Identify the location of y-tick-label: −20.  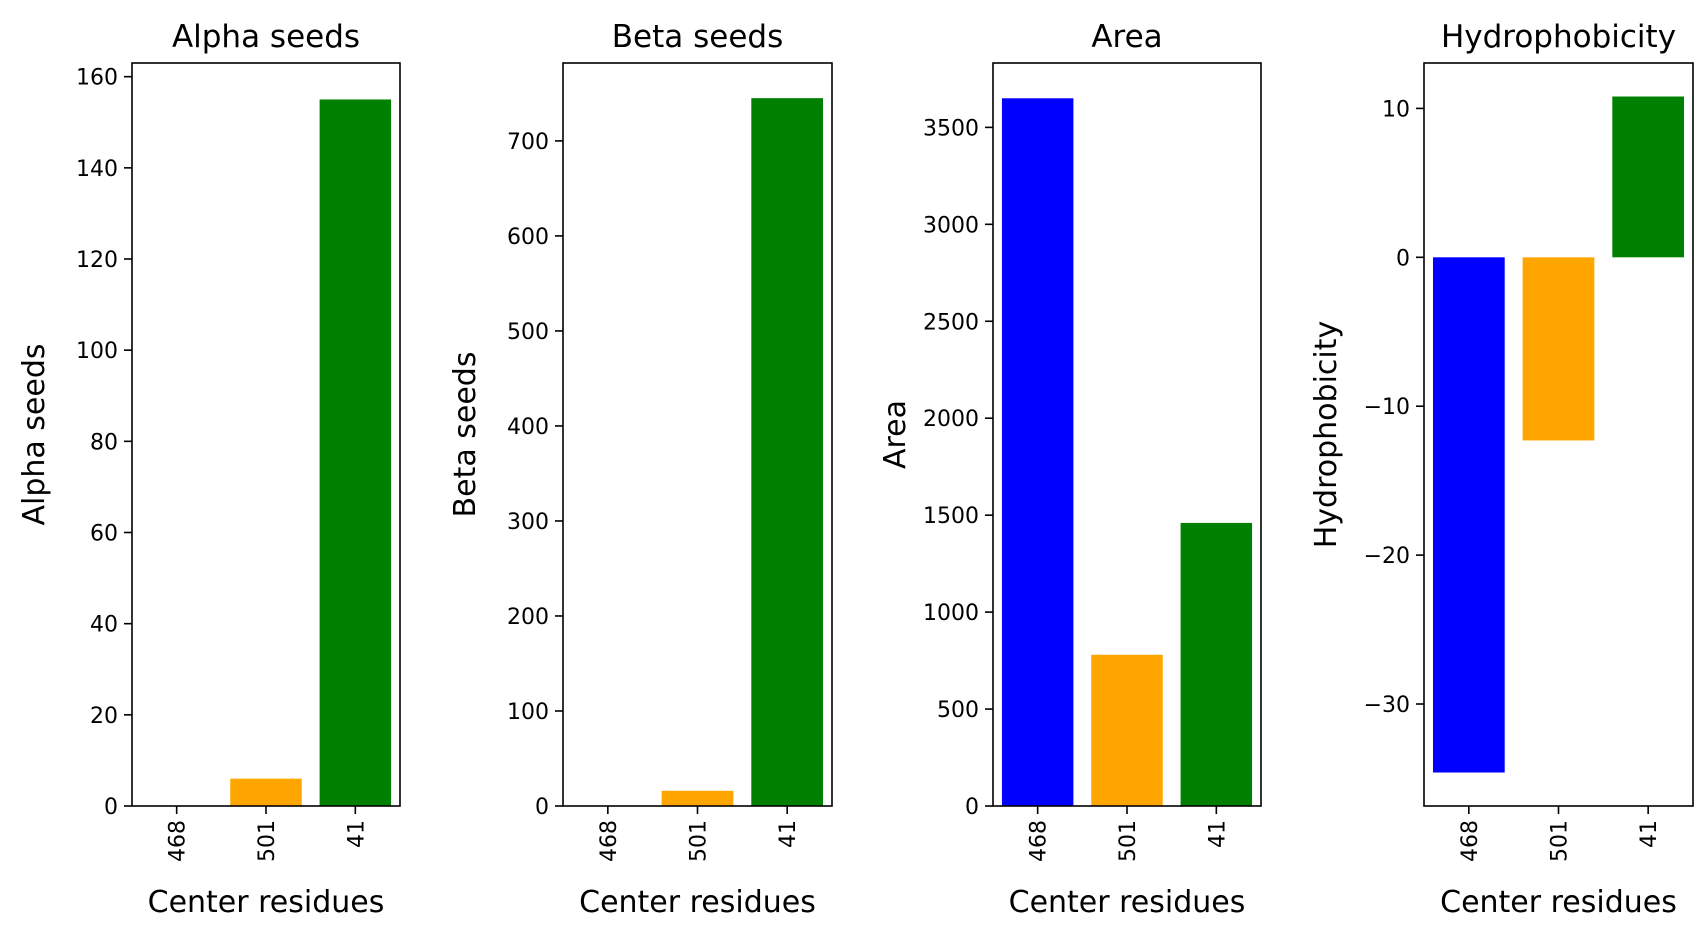
(1387, 556).